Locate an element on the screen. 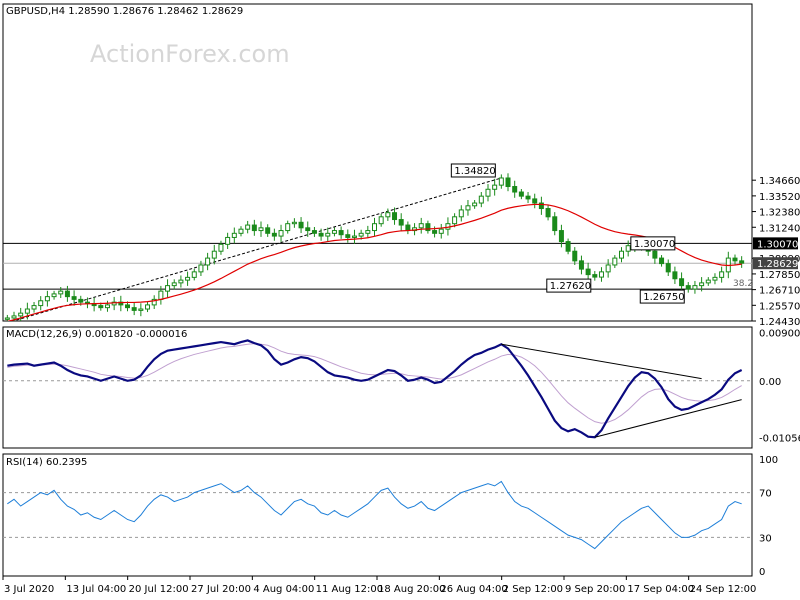 The image size is (800, 600). price-axis-tick-label: 1.31240 is located at coordinates (779, 228).